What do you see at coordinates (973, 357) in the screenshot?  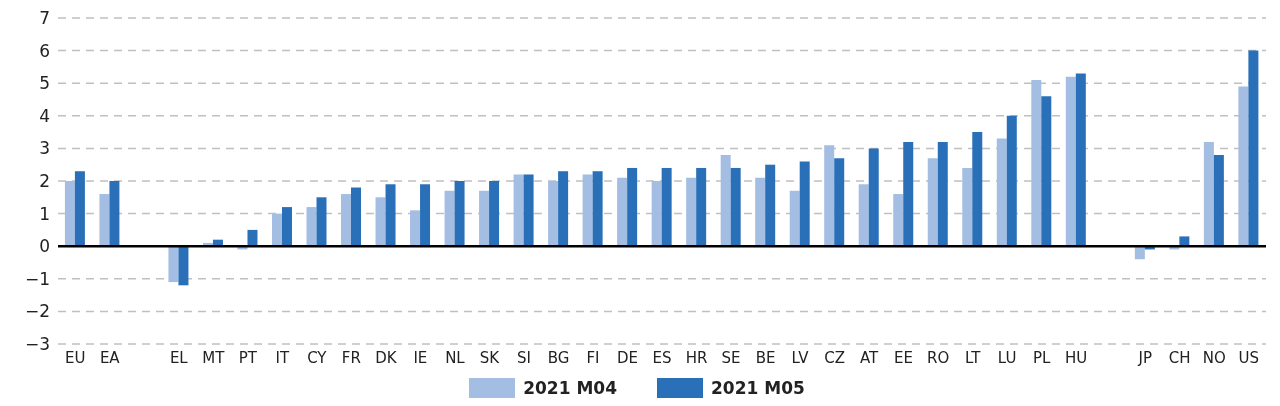 I see `x-tick-label: LT` at bounding box center [973, 357].